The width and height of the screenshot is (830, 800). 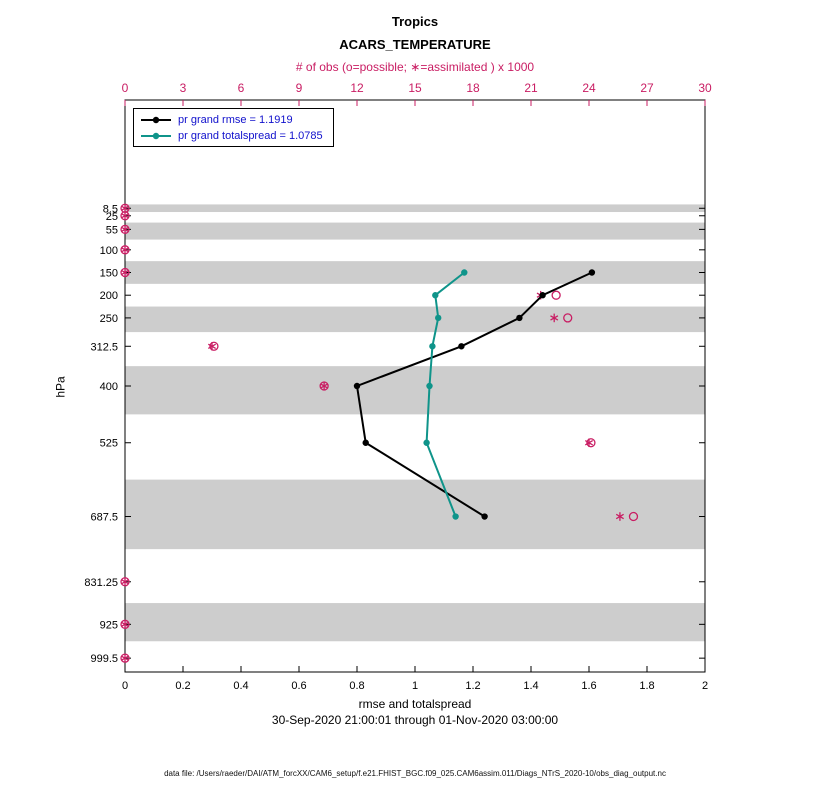 What do you see at coordinates (104, 347) in the screenshot?
I see `y-tick-label: 312.5` at bounding box center [104, 347].